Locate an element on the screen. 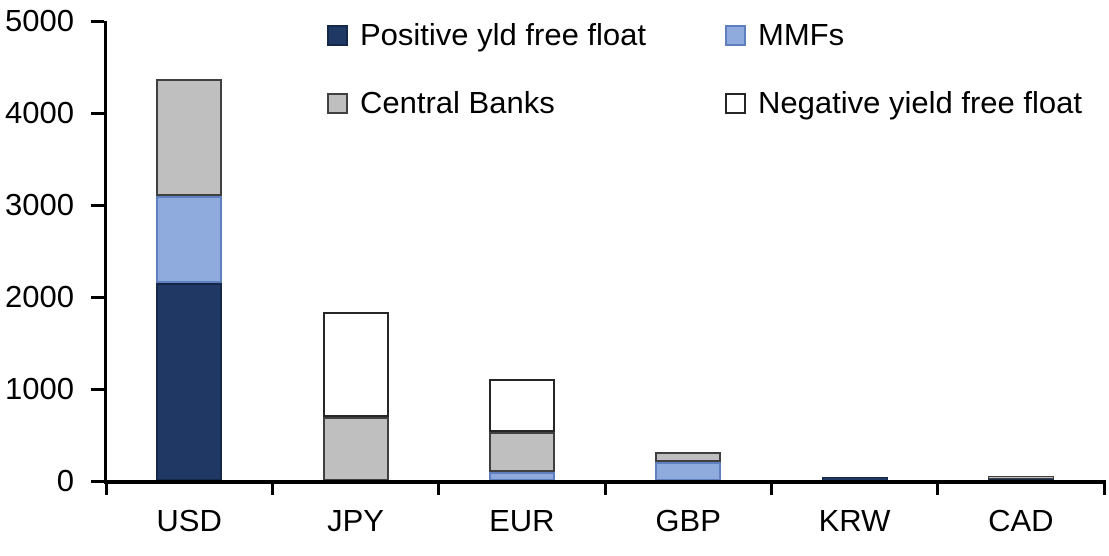  bar-segment-USD-central-banks is located at coordinates (189, 137).